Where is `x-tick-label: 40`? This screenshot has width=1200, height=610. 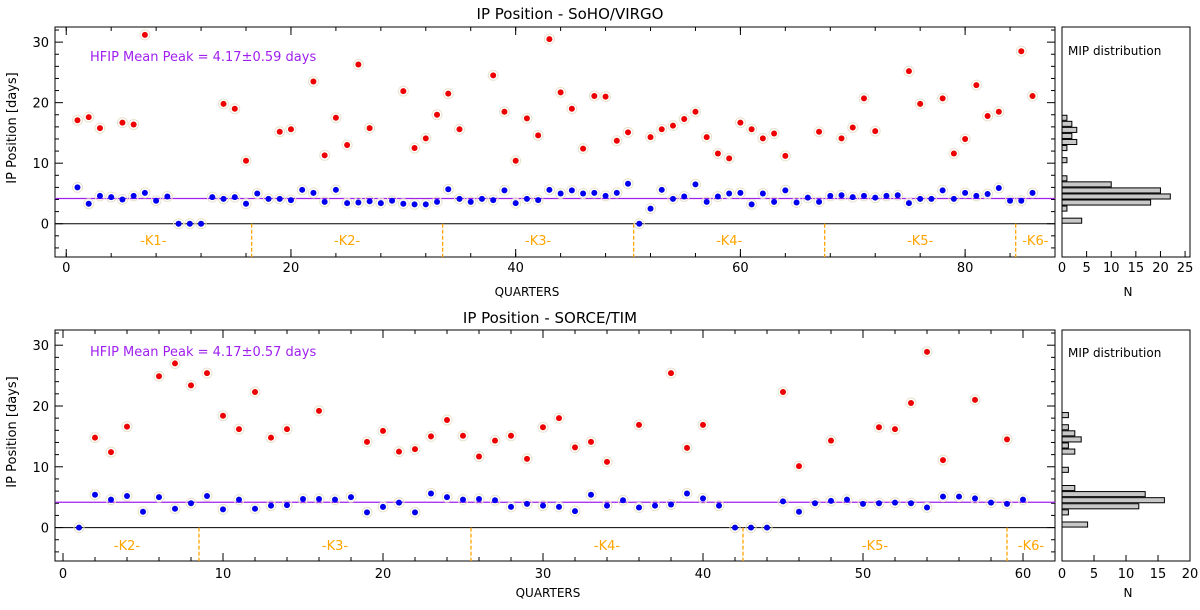
x-tick-label: 40 is located at coordinates (515, 268).